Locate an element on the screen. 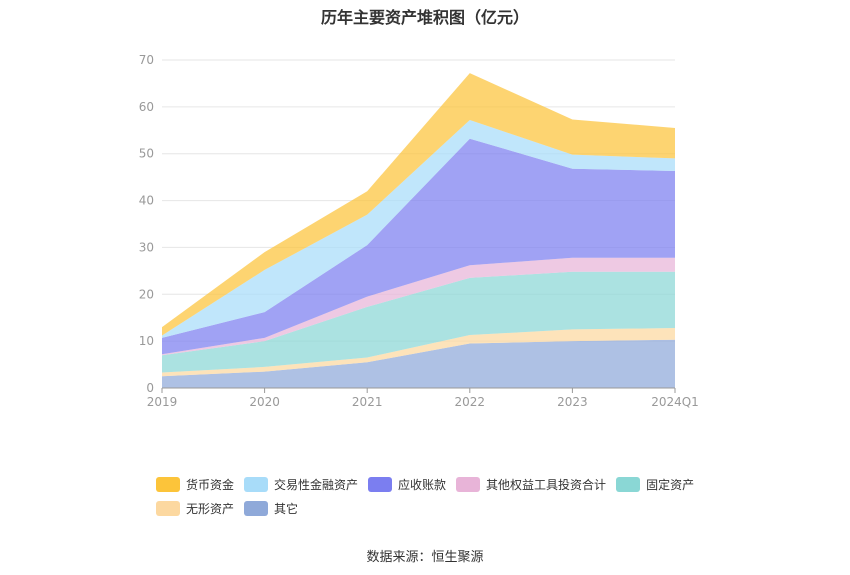 The image size is (850, 575). x-tick-label: 2020 is located at coordinates (264, 402).